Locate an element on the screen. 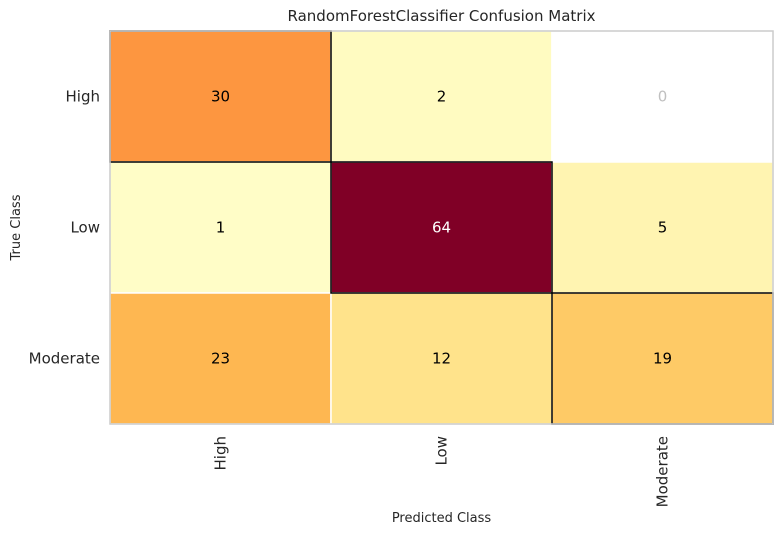  cell-value-label: 23 is located at coordinates (220, 359).